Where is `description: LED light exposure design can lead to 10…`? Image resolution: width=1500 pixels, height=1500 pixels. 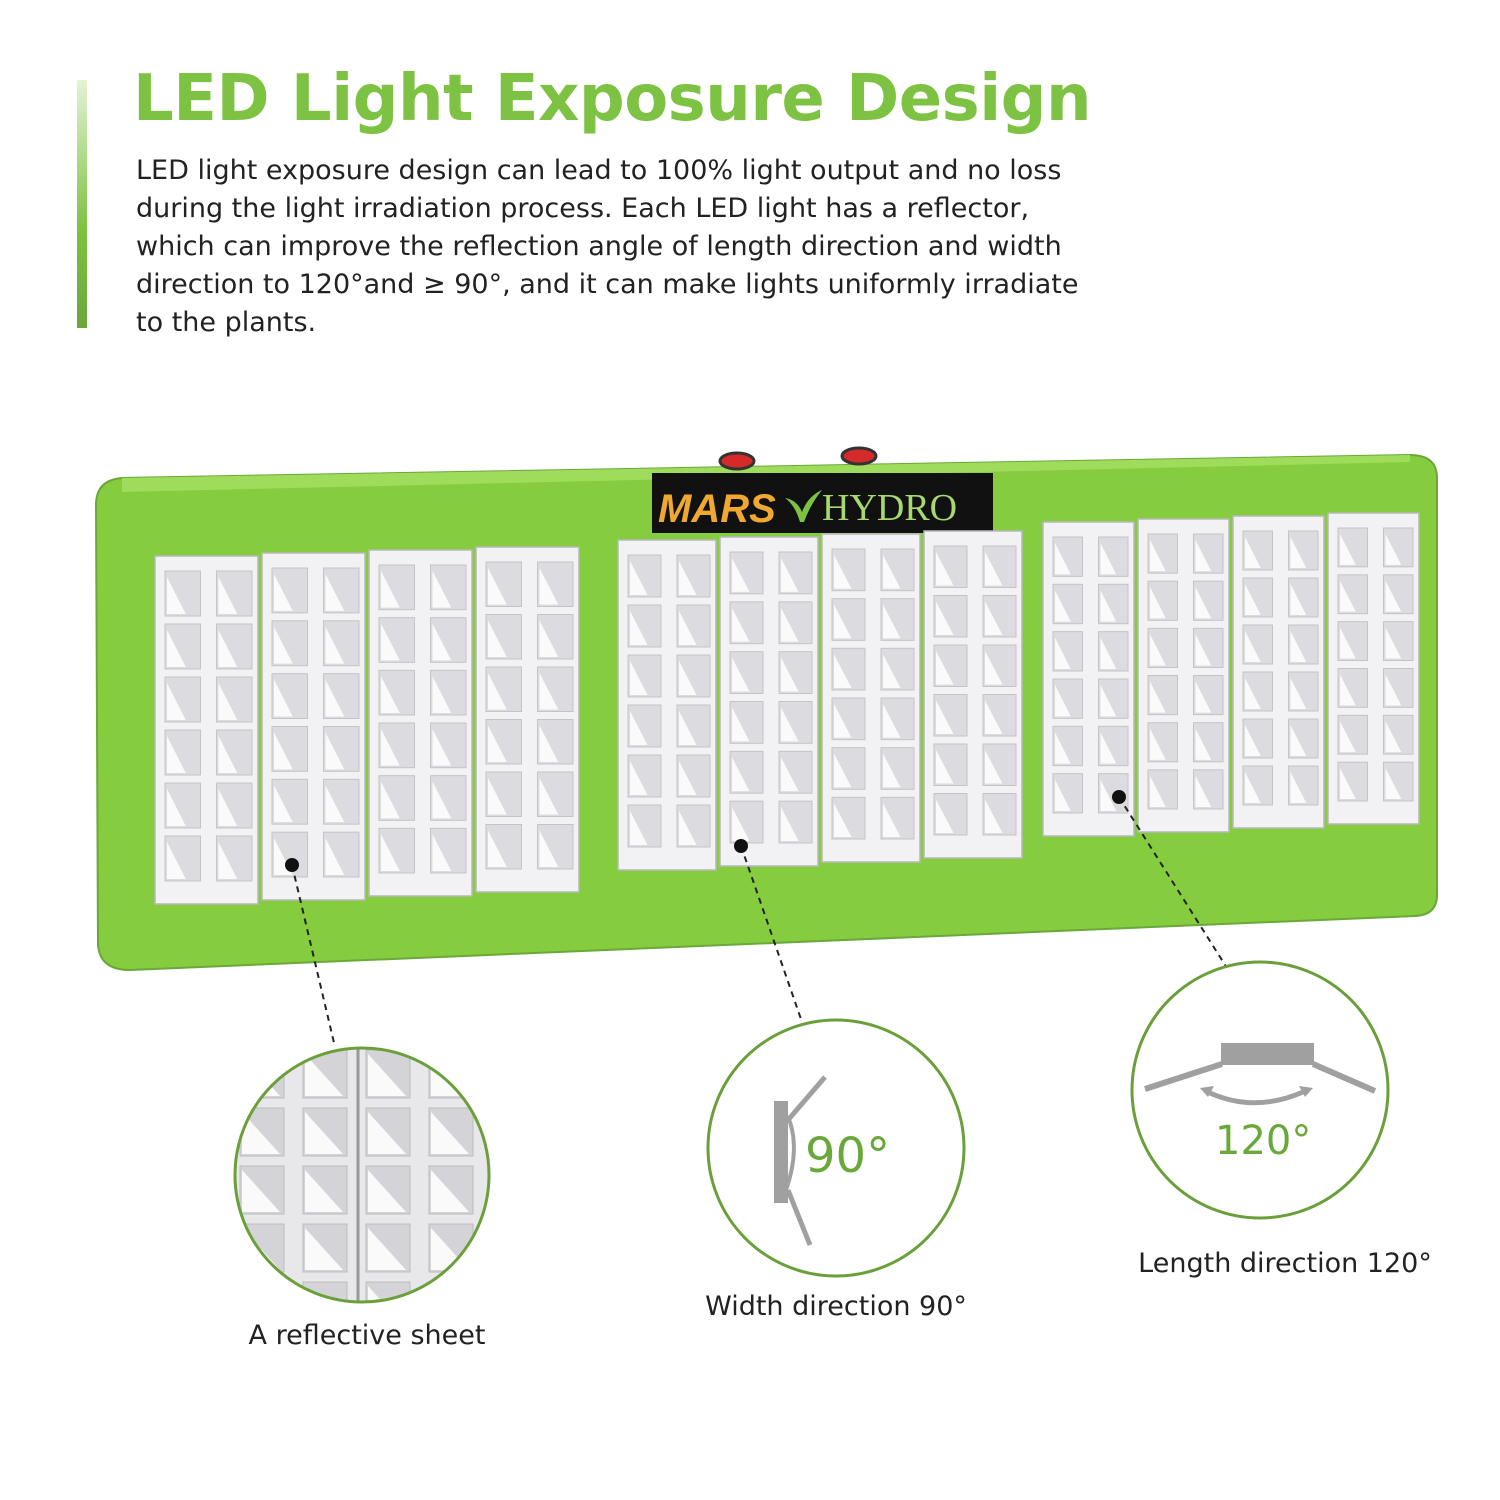 description: LED light exposure design can lead to 10… is located at coordinates (607, 246).